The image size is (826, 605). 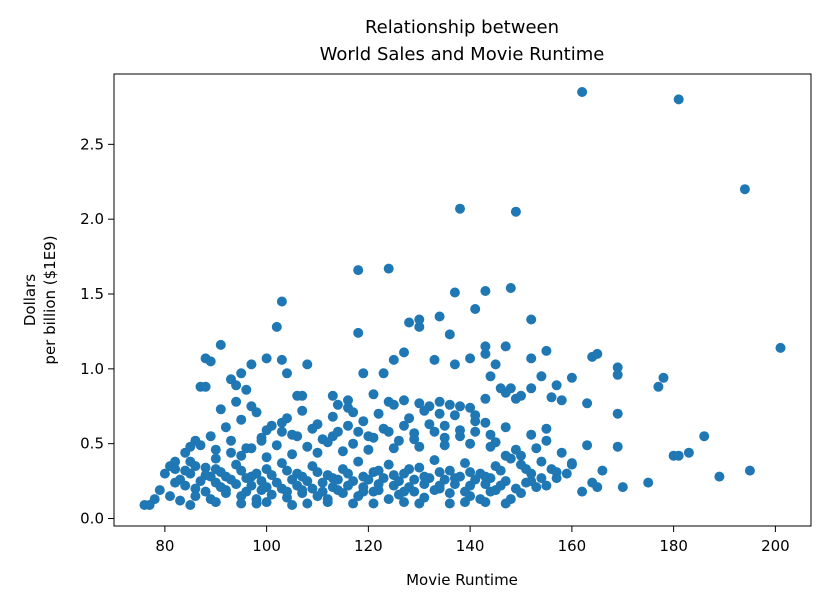 What do you see at coordinates (30, 300) in the screenshot?
I see `y-axis-label-line1: Dollars` at bounding box center [30, 300].